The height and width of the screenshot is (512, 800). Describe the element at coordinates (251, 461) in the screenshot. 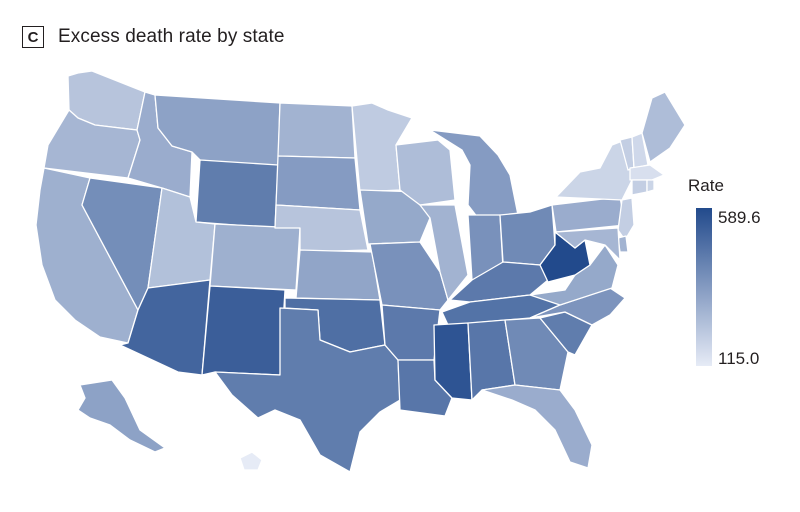

I see `state-HI` at that location.